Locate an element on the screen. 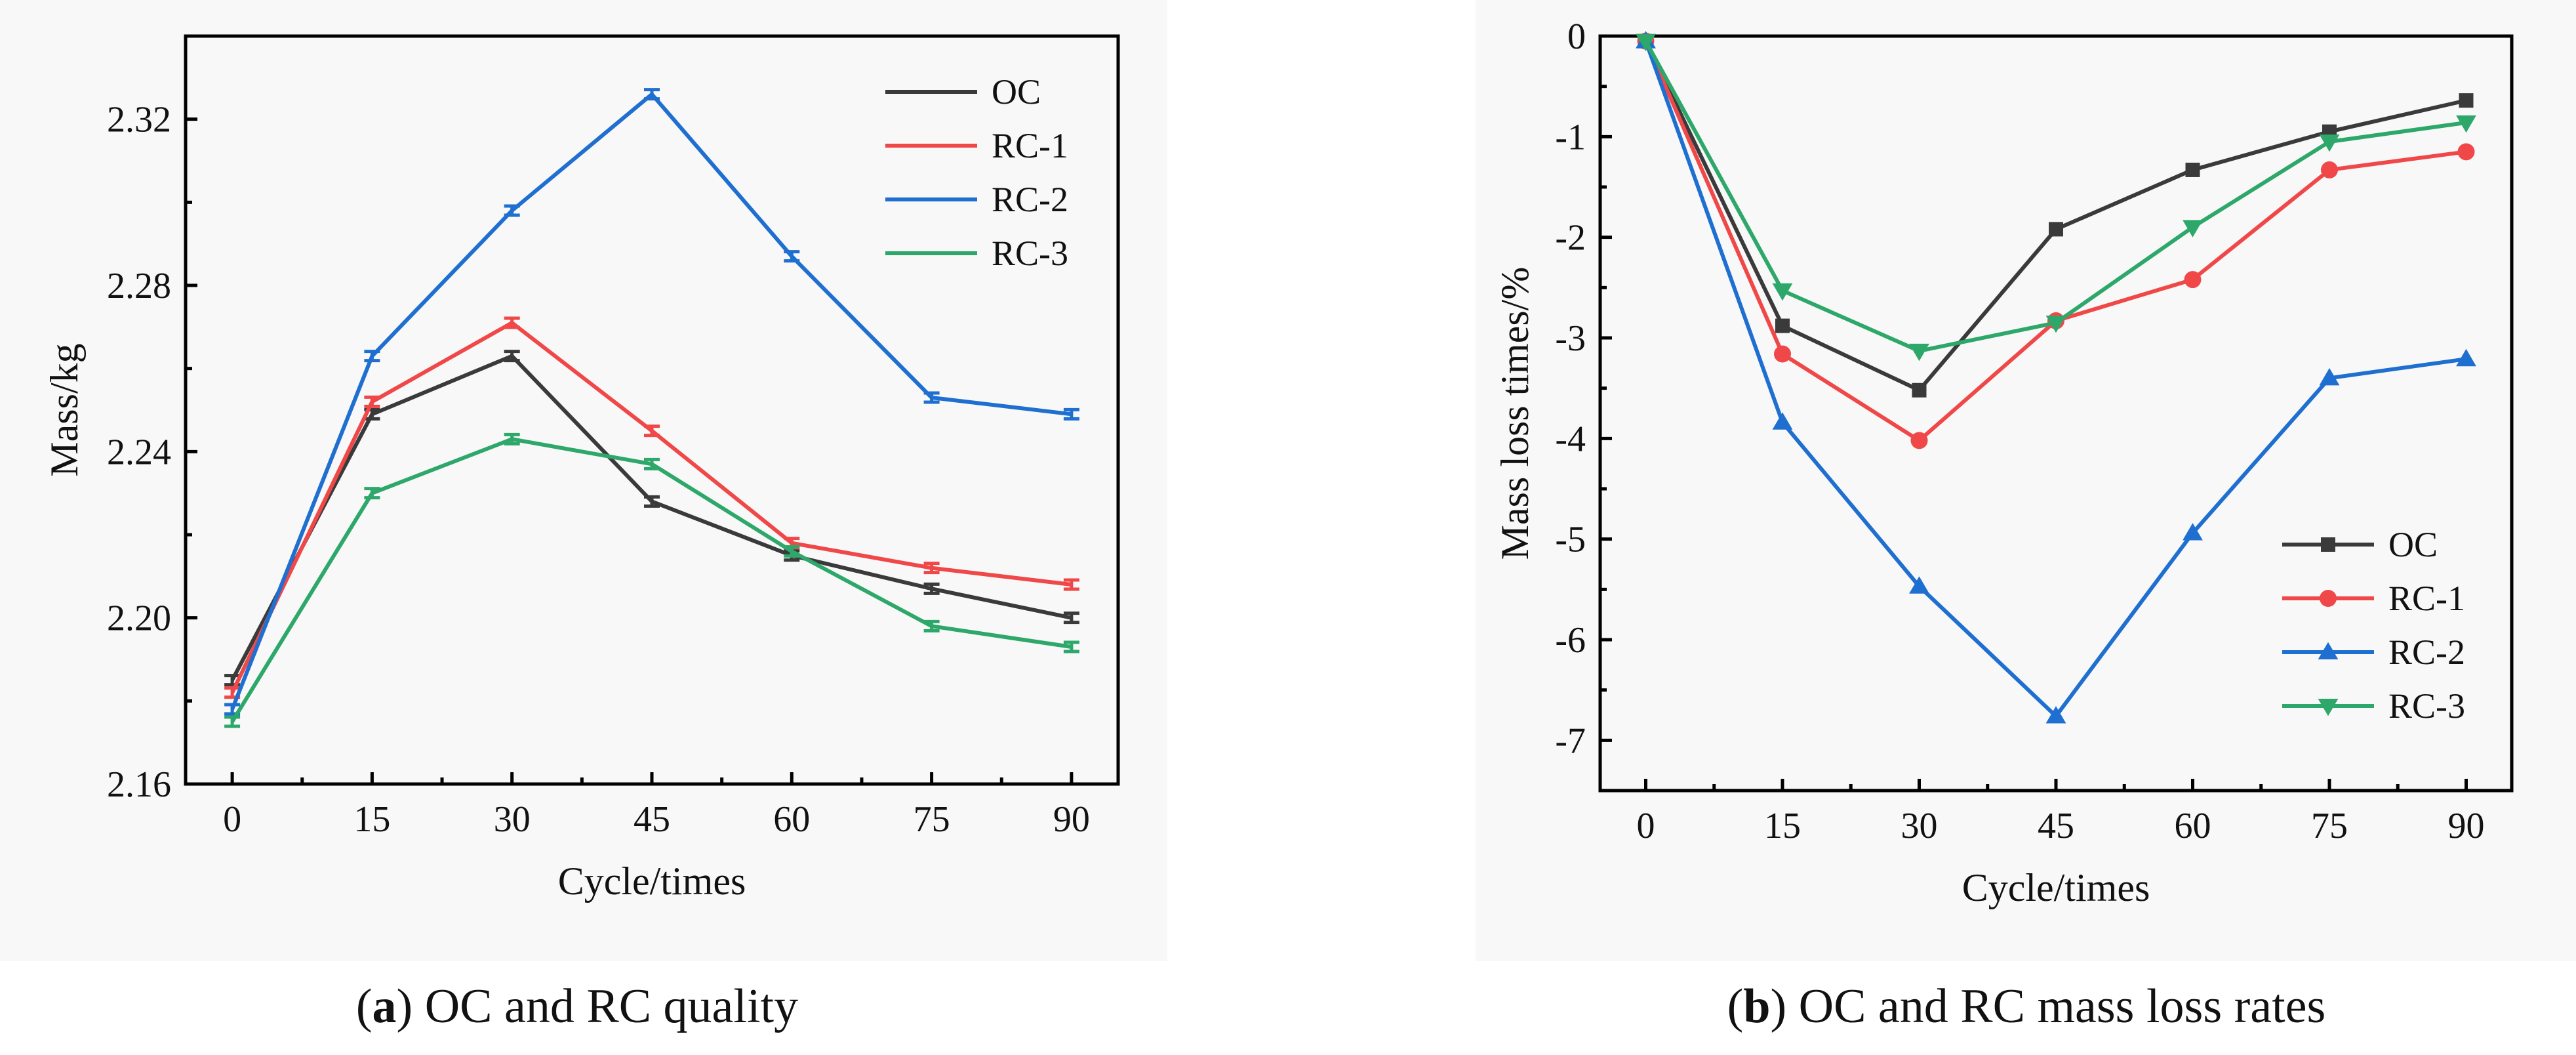  y-tick-label: -3 is located at coordinates (1570, 338).